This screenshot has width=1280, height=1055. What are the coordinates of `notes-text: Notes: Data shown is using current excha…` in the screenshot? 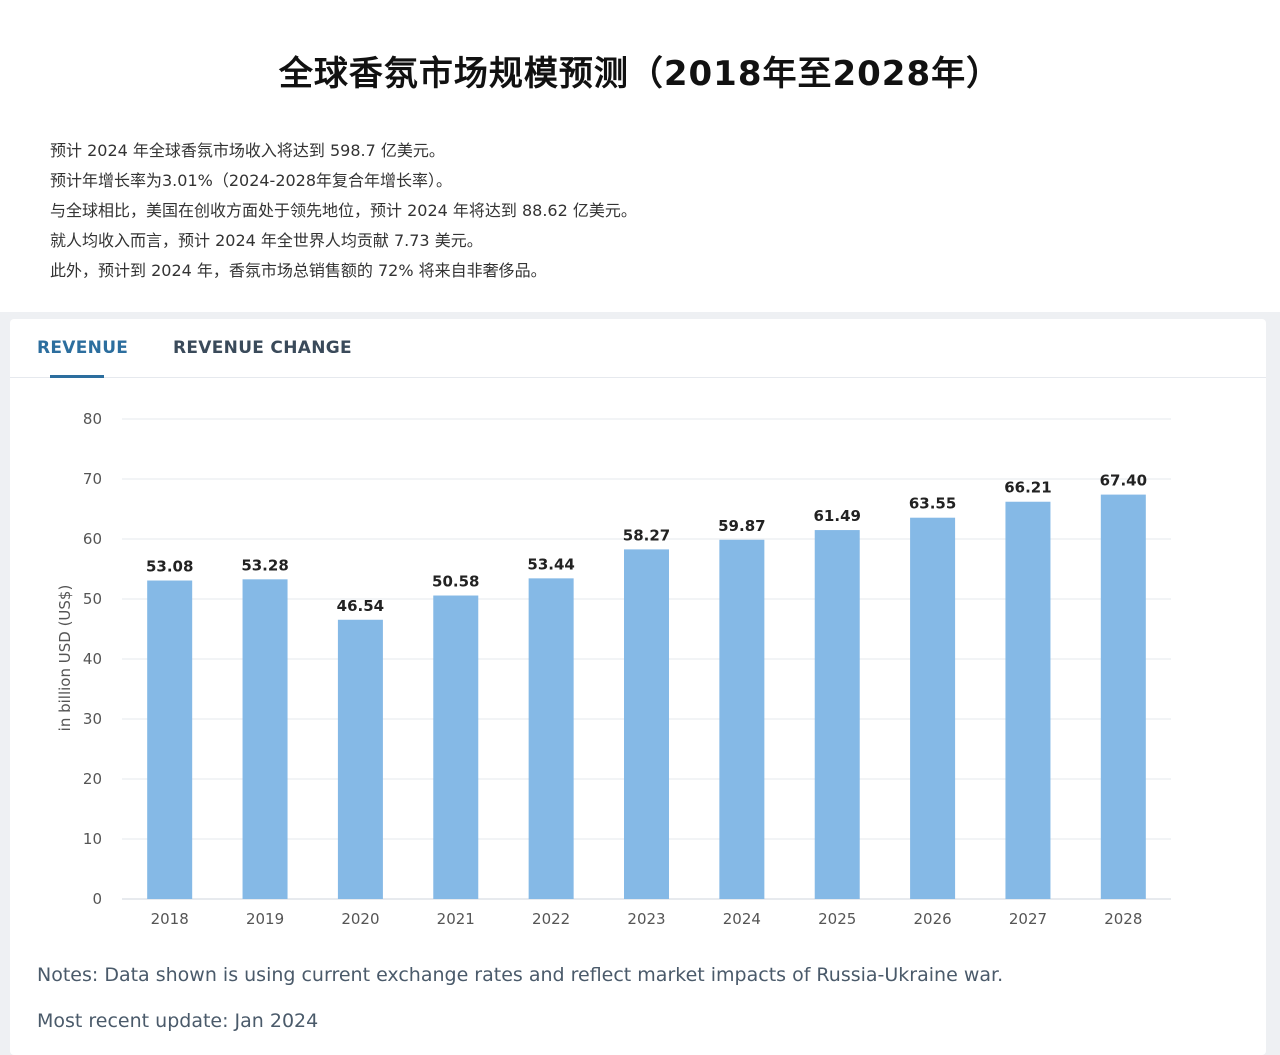 It's located at (520, 975).